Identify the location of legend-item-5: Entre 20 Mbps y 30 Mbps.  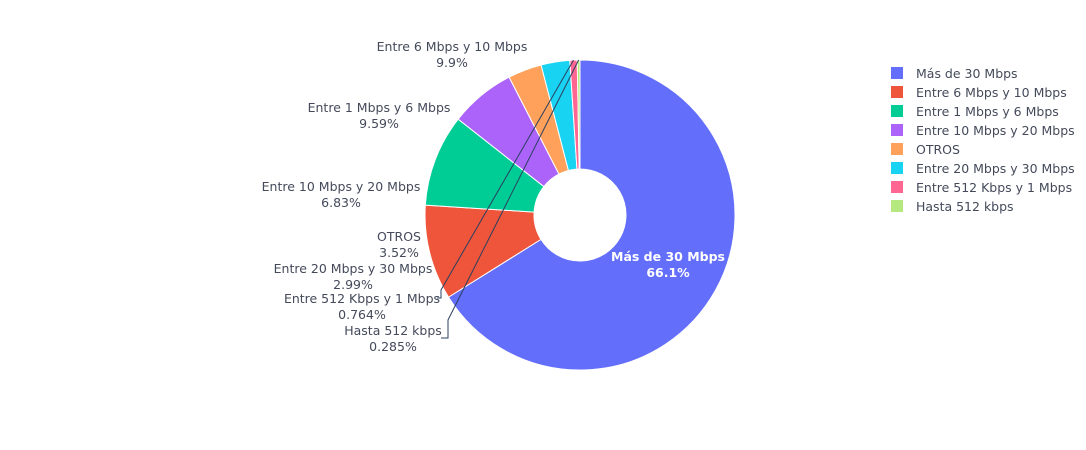
(983, 168).